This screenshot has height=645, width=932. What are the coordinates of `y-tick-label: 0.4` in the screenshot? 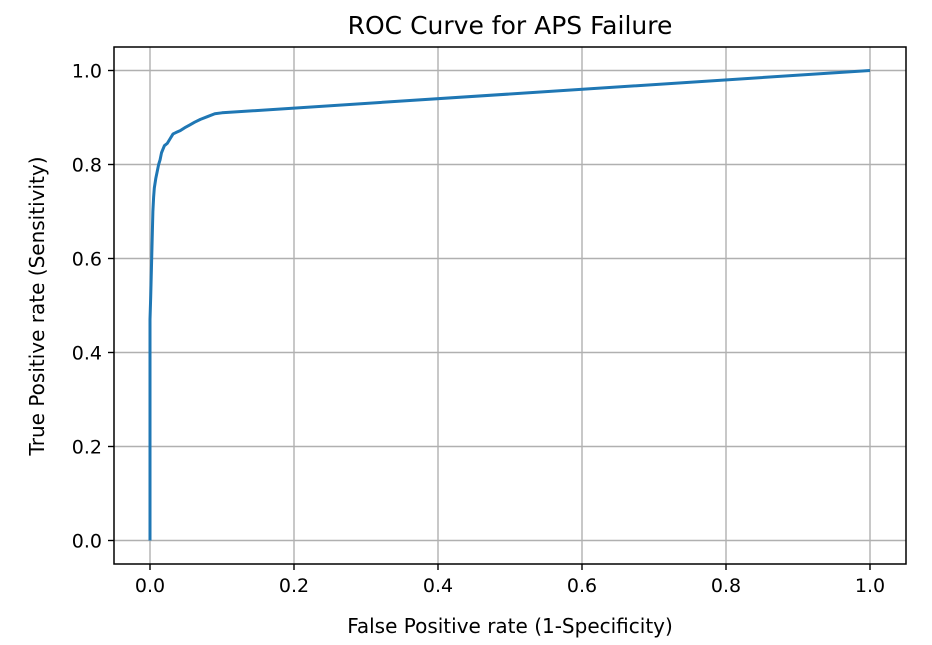 It's located at (87, 354).